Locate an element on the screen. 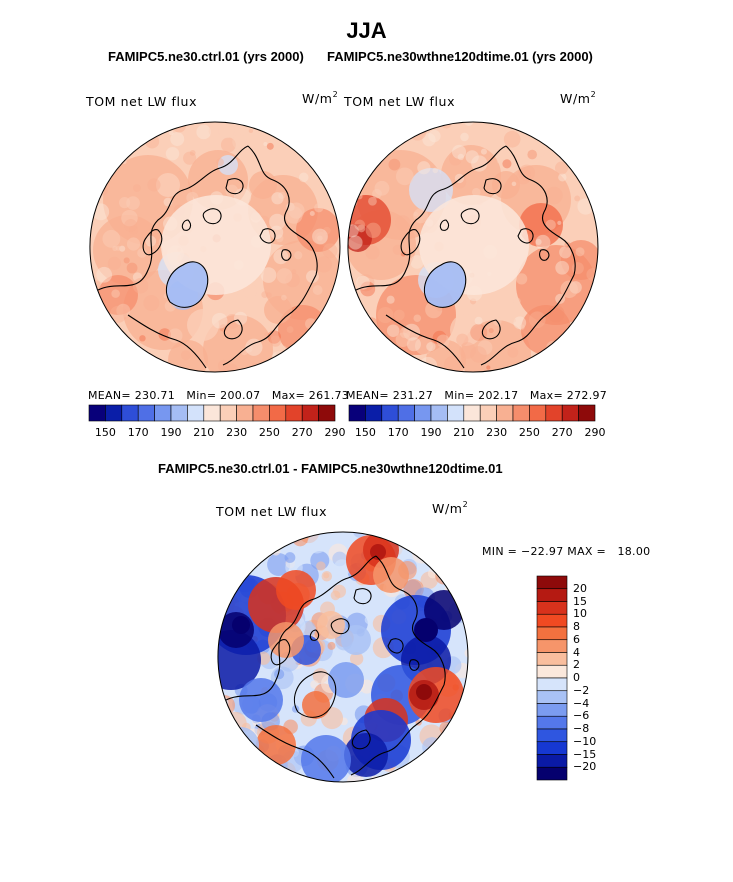 The height and width of the screenshot is (882, 733). left-colorbar is located at coordinates (212, 413).